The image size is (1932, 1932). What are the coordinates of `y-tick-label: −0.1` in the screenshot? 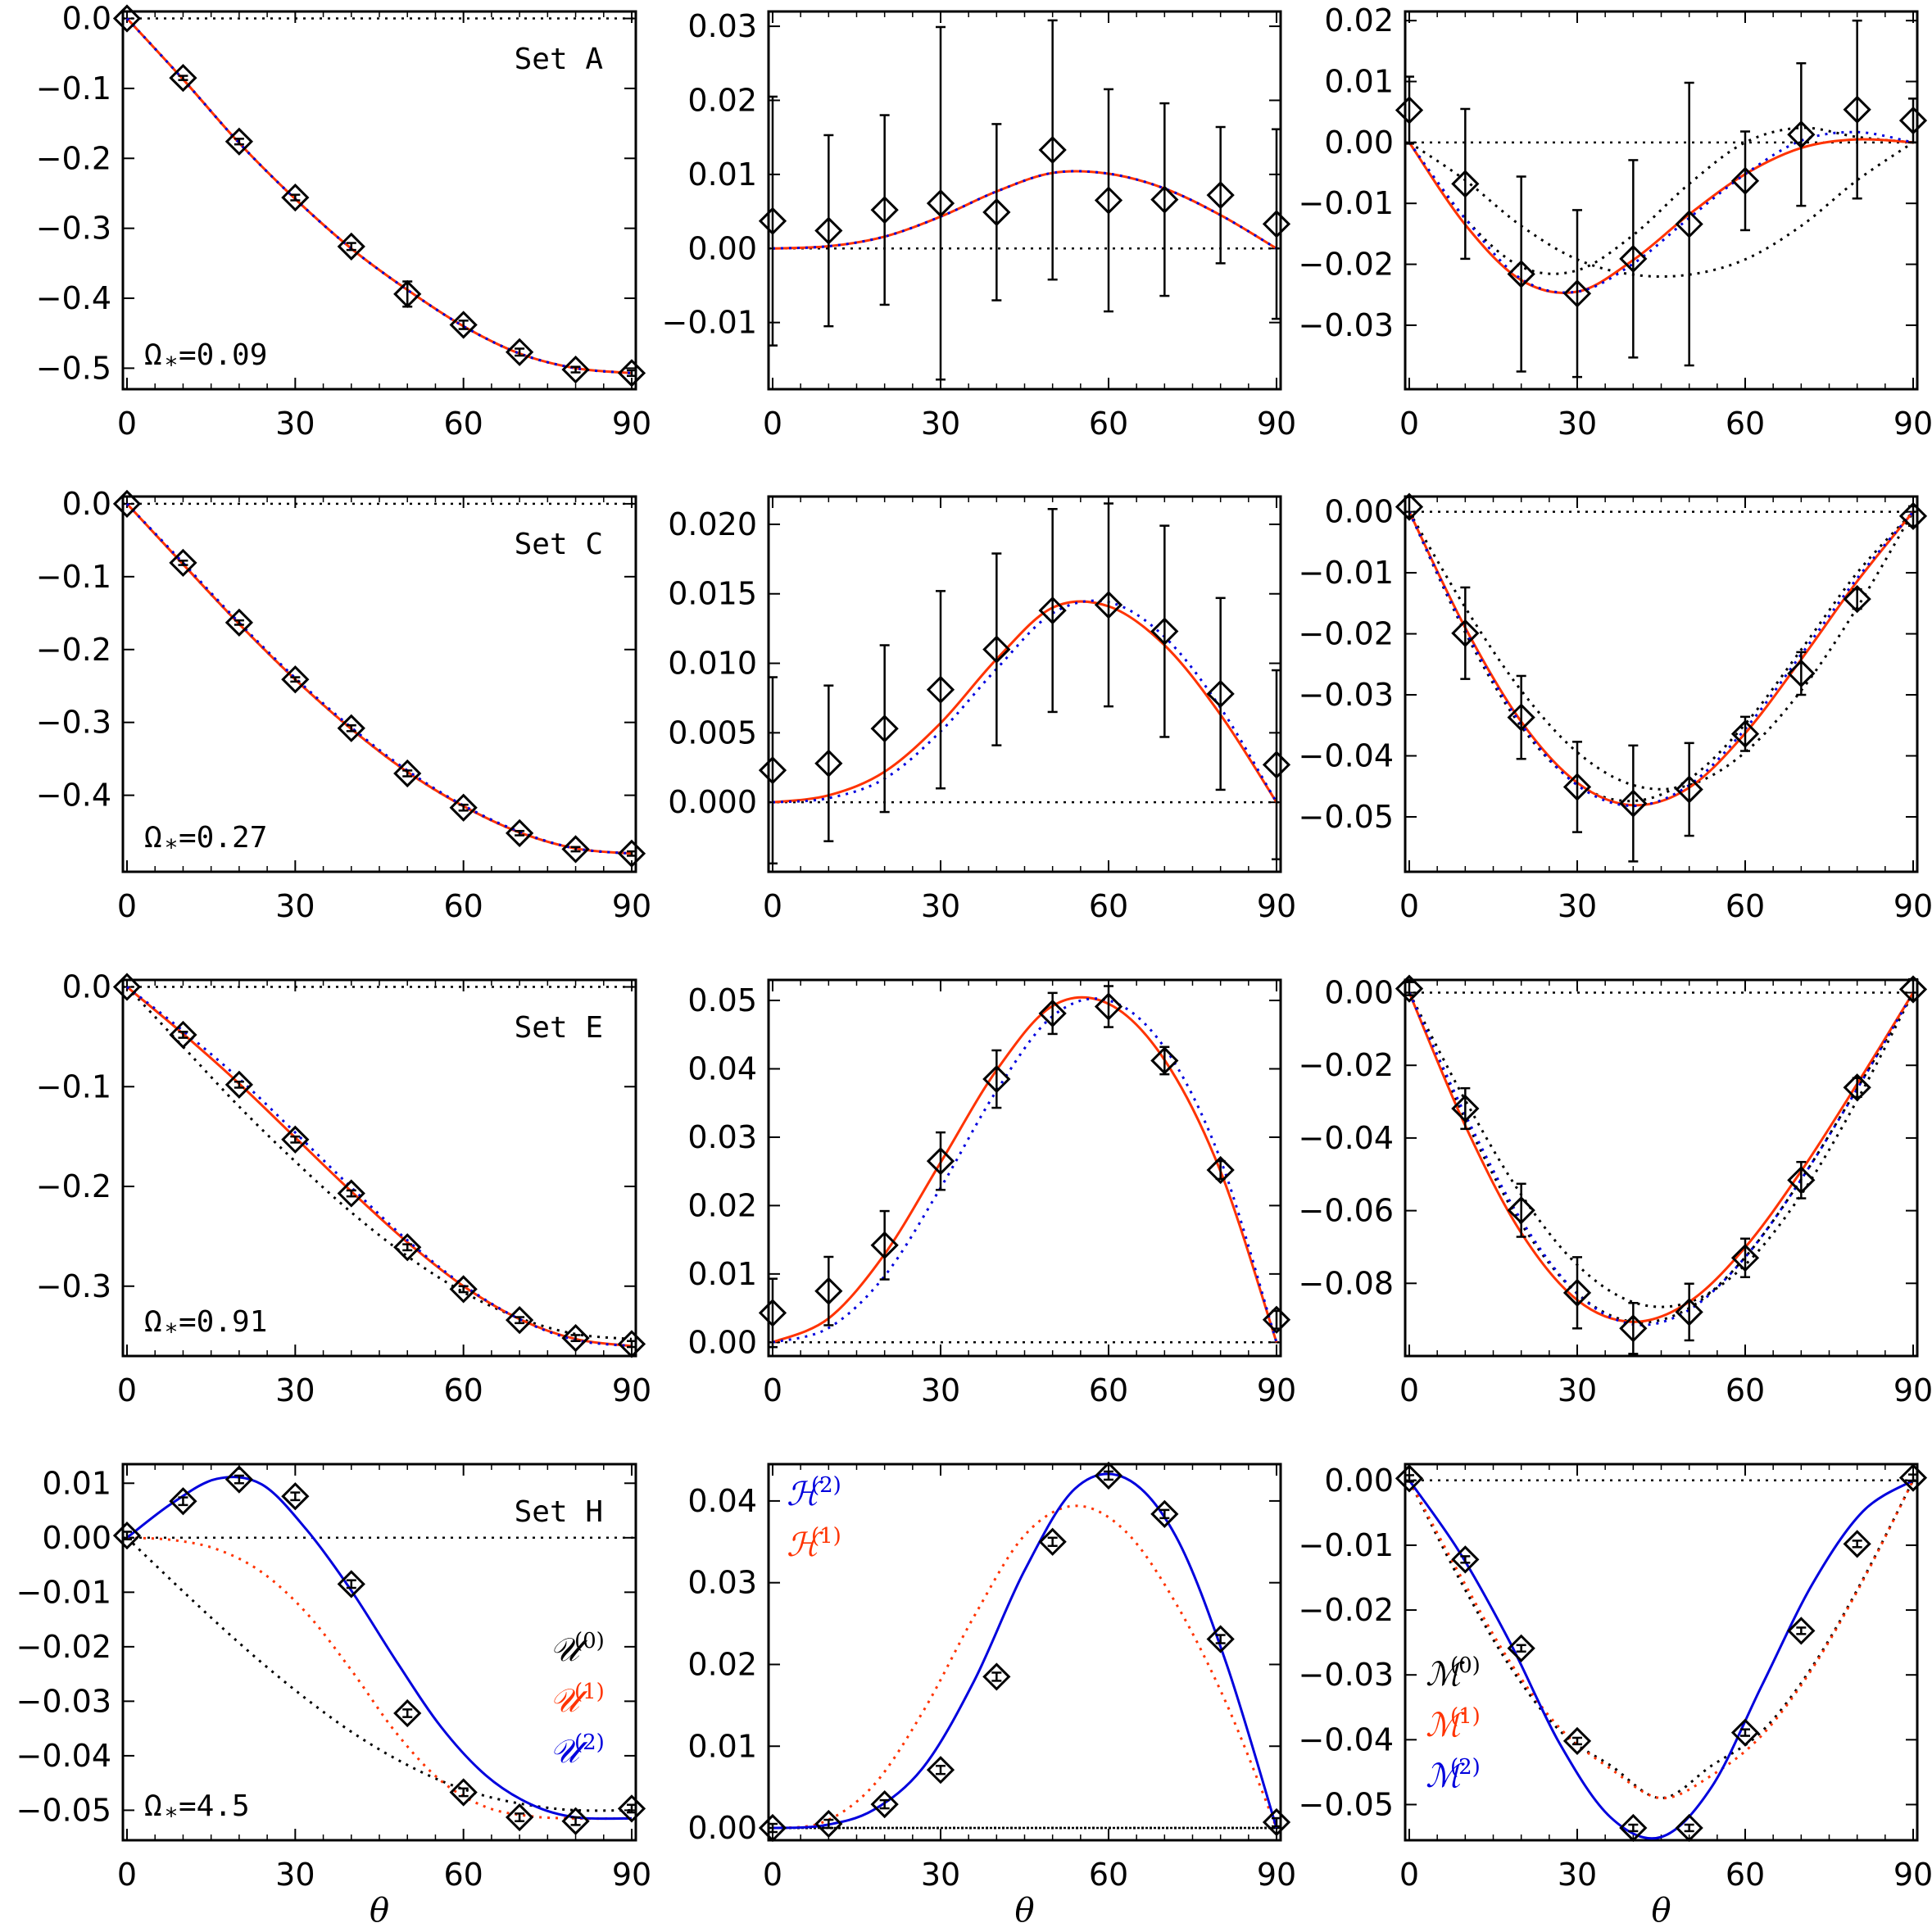 It's located at (73, 88).